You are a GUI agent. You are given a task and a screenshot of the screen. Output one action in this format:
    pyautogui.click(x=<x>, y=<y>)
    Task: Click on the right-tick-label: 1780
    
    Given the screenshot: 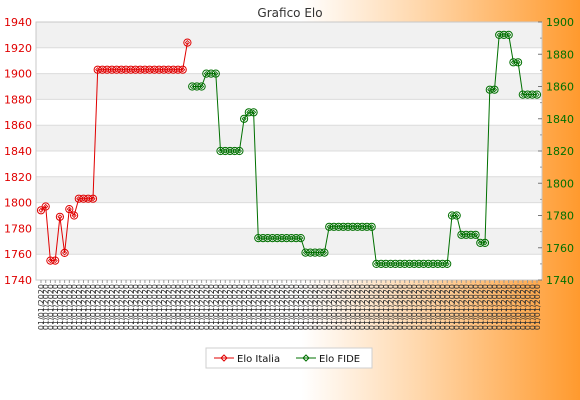 What is the action you would take?
    pyautogui.click(x=560, y=216)
    